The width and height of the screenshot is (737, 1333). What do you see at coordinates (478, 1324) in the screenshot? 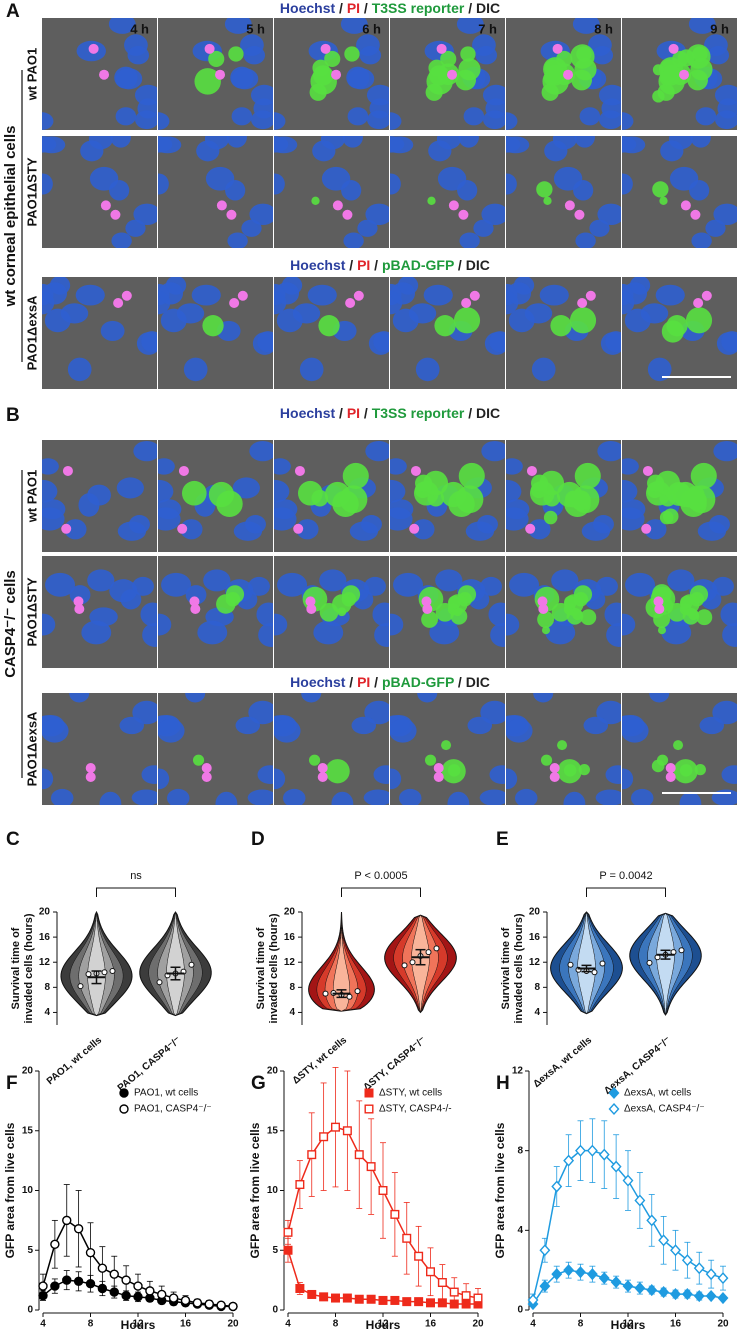
I see `x-tick-label: 20` at bounding box center [478, 1324].